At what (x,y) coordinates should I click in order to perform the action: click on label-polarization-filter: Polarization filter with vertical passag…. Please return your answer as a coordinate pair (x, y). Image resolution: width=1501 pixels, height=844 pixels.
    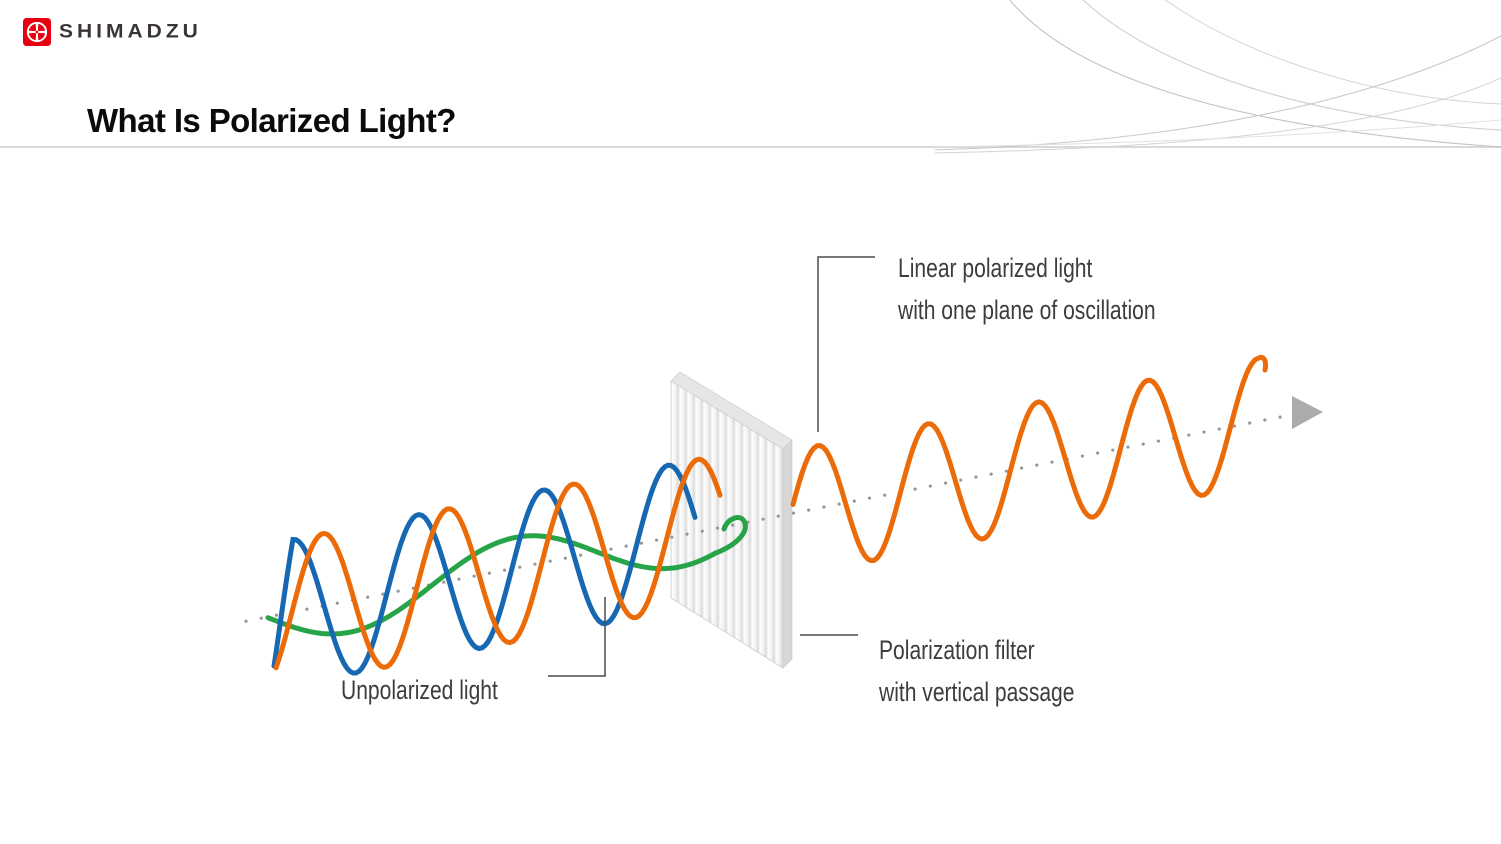
    Looking at the image, I should click on (976, 671).